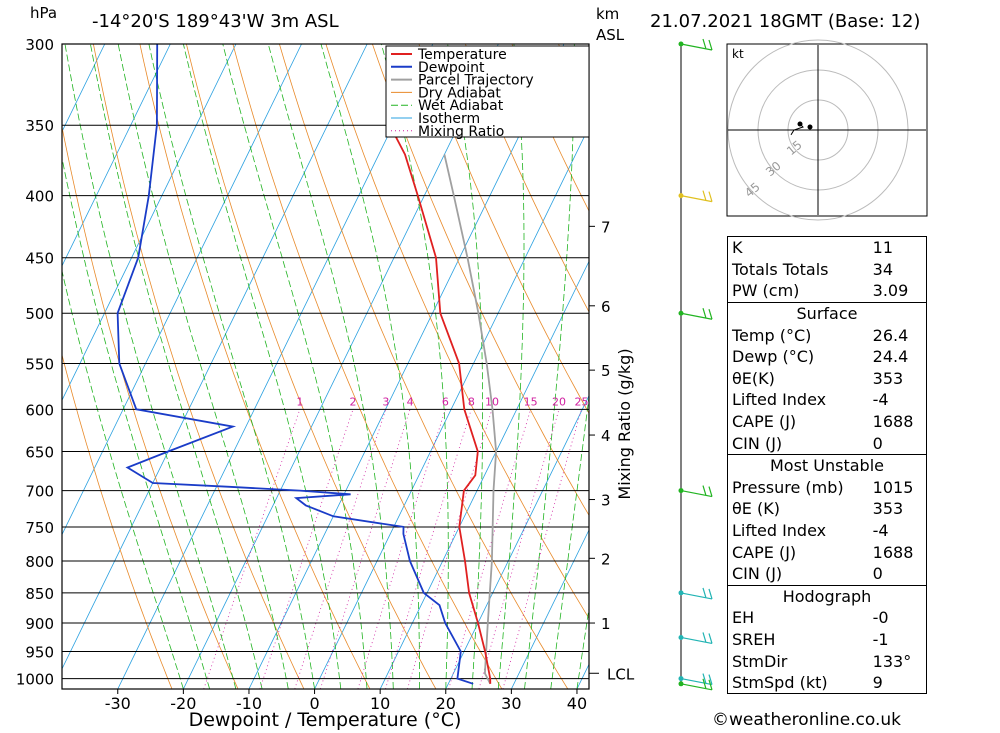  What do you see at coordinates (606, 227) in the screenshot?
I see `km-tick-label: 7` at bounding box center [606, 227].